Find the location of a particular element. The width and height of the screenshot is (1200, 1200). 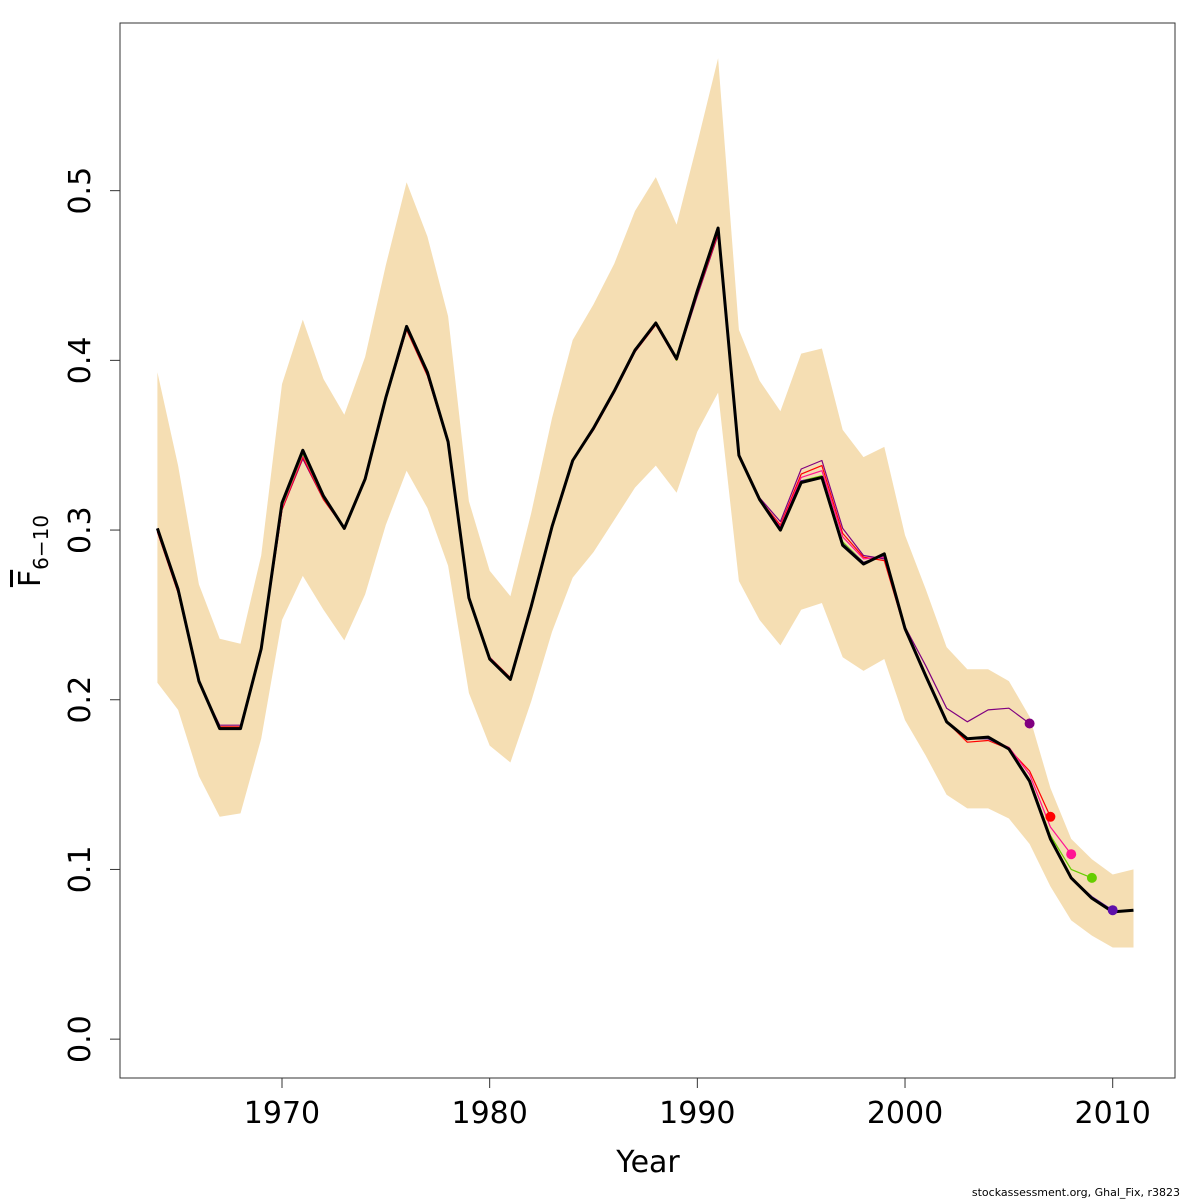

series-end-markers is located at coordinates (1071, 817).